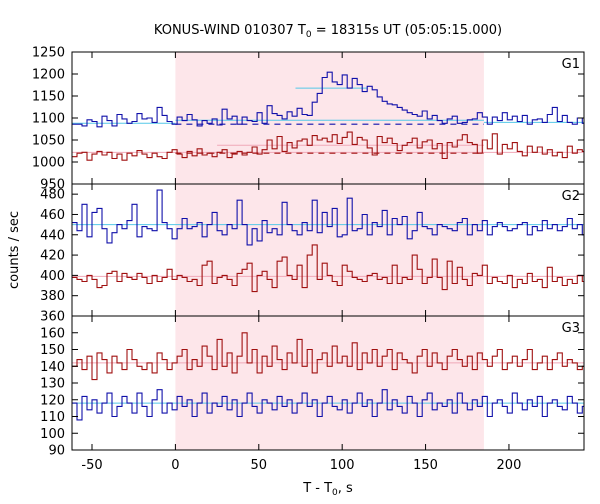 The height and width of the screenshot is (504, 600). What do you see at coordinates (48, 163) in the screenshot?
I see `panel-g1-ytick-label: 1000` at bounding box center [48, 163].